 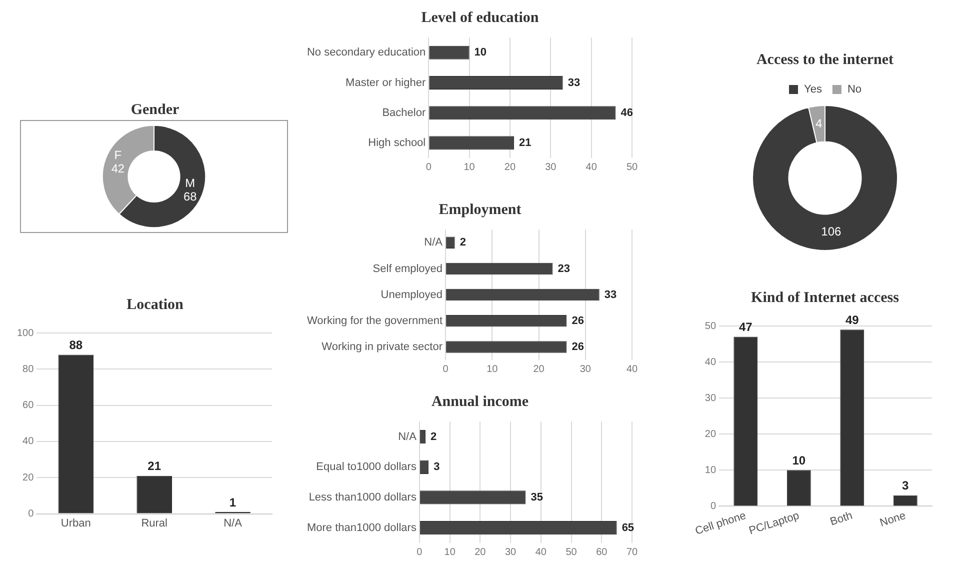 I want to click on y-tick-label: 10, so click(x=710, y=470).